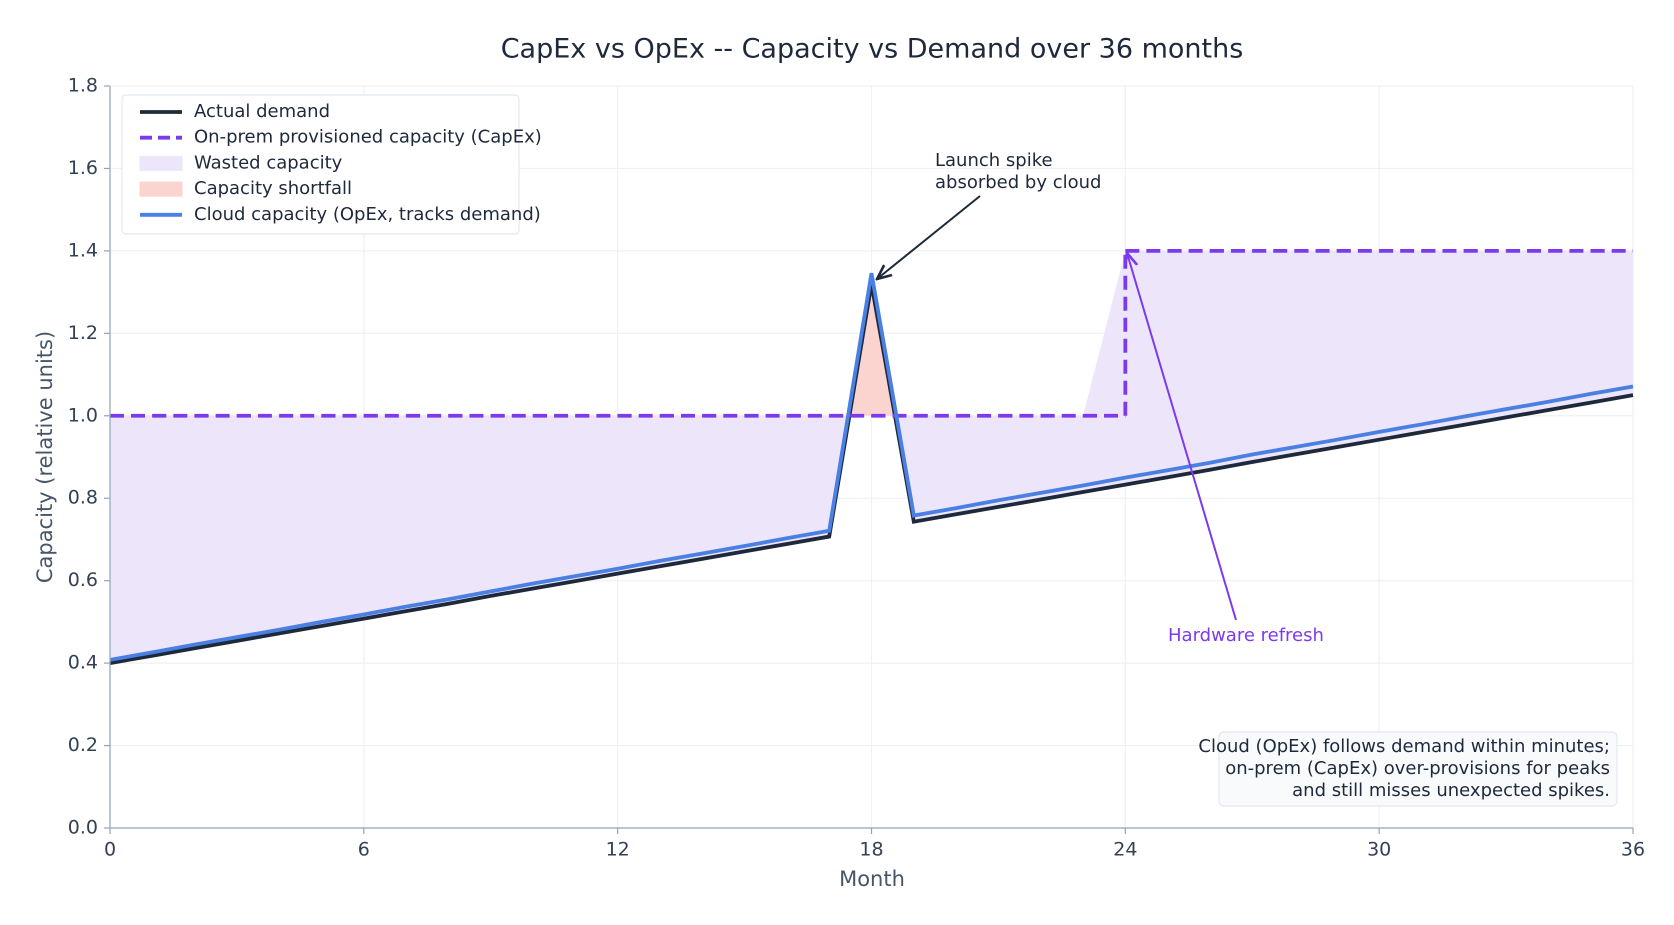  Describe the element at coordinates (368, 137) in the screenshot. I see `legend-label: On-prem provisioned capacity (CapEx)` at that location.